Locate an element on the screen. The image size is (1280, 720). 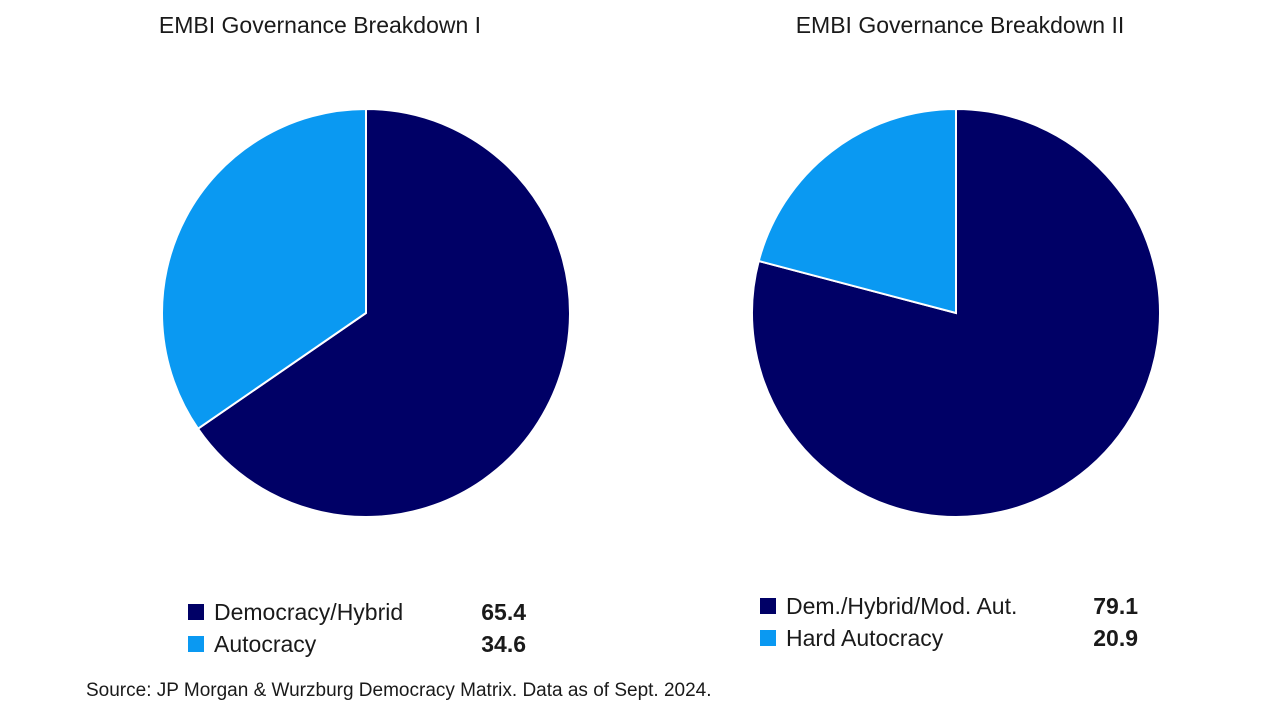
legend-item: Dem./Hybrid/Mod. Aut. 79.1 is located at coordinates (949, 606).